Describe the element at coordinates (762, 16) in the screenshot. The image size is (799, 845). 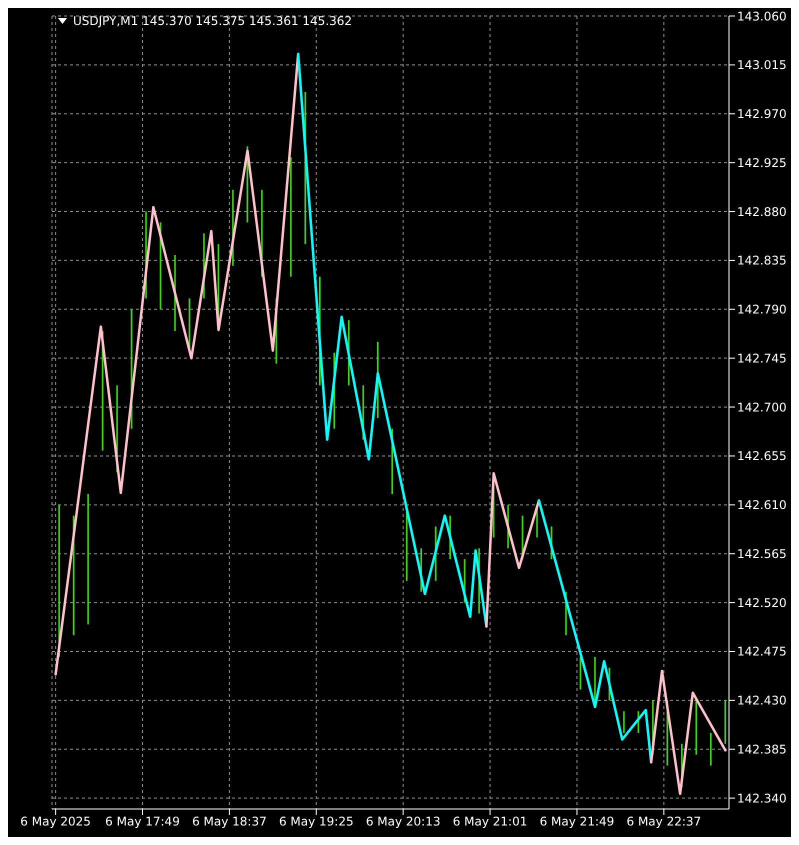
I see `y-tick-label: 143.060` at that location.